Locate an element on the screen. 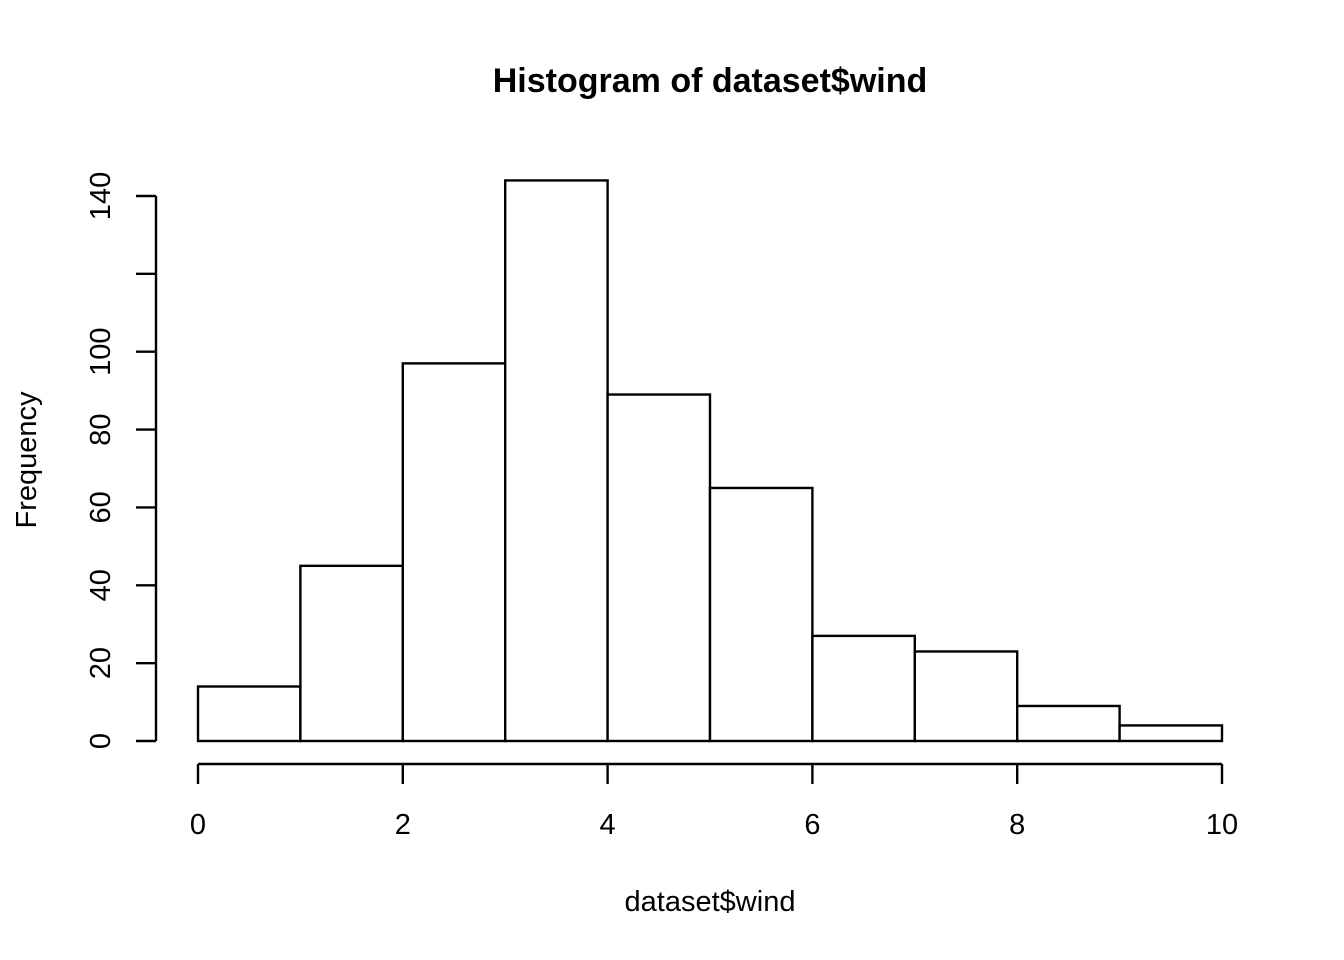 Image resolution: width=1344 pixels, height=960 pixels. x-tick-label: 8 is located at coordinates (1017, 825).